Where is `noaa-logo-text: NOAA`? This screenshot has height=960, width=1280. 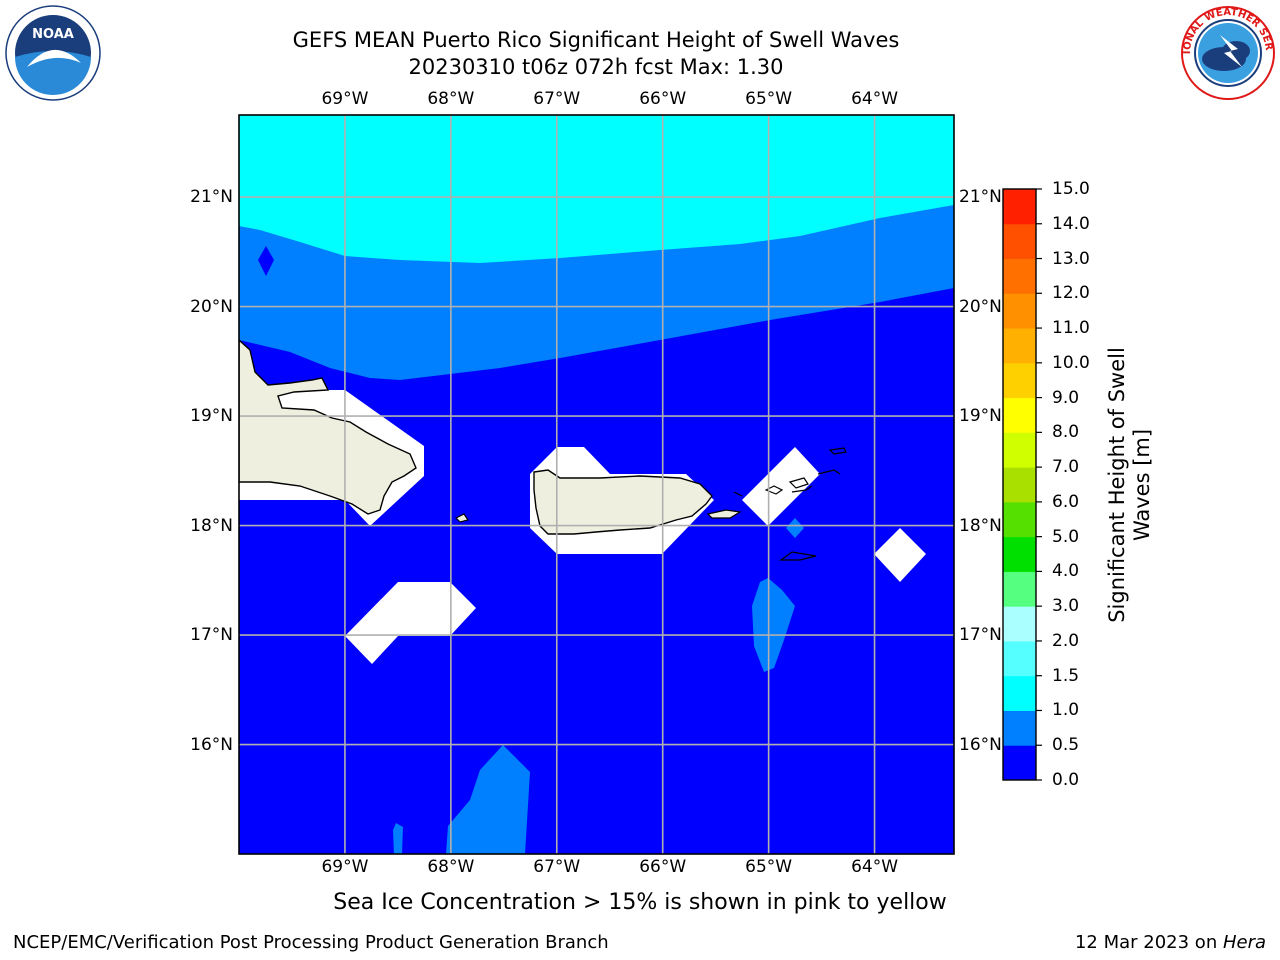
noaa-logo-text: NOAA is located at coordinates (53, 34).